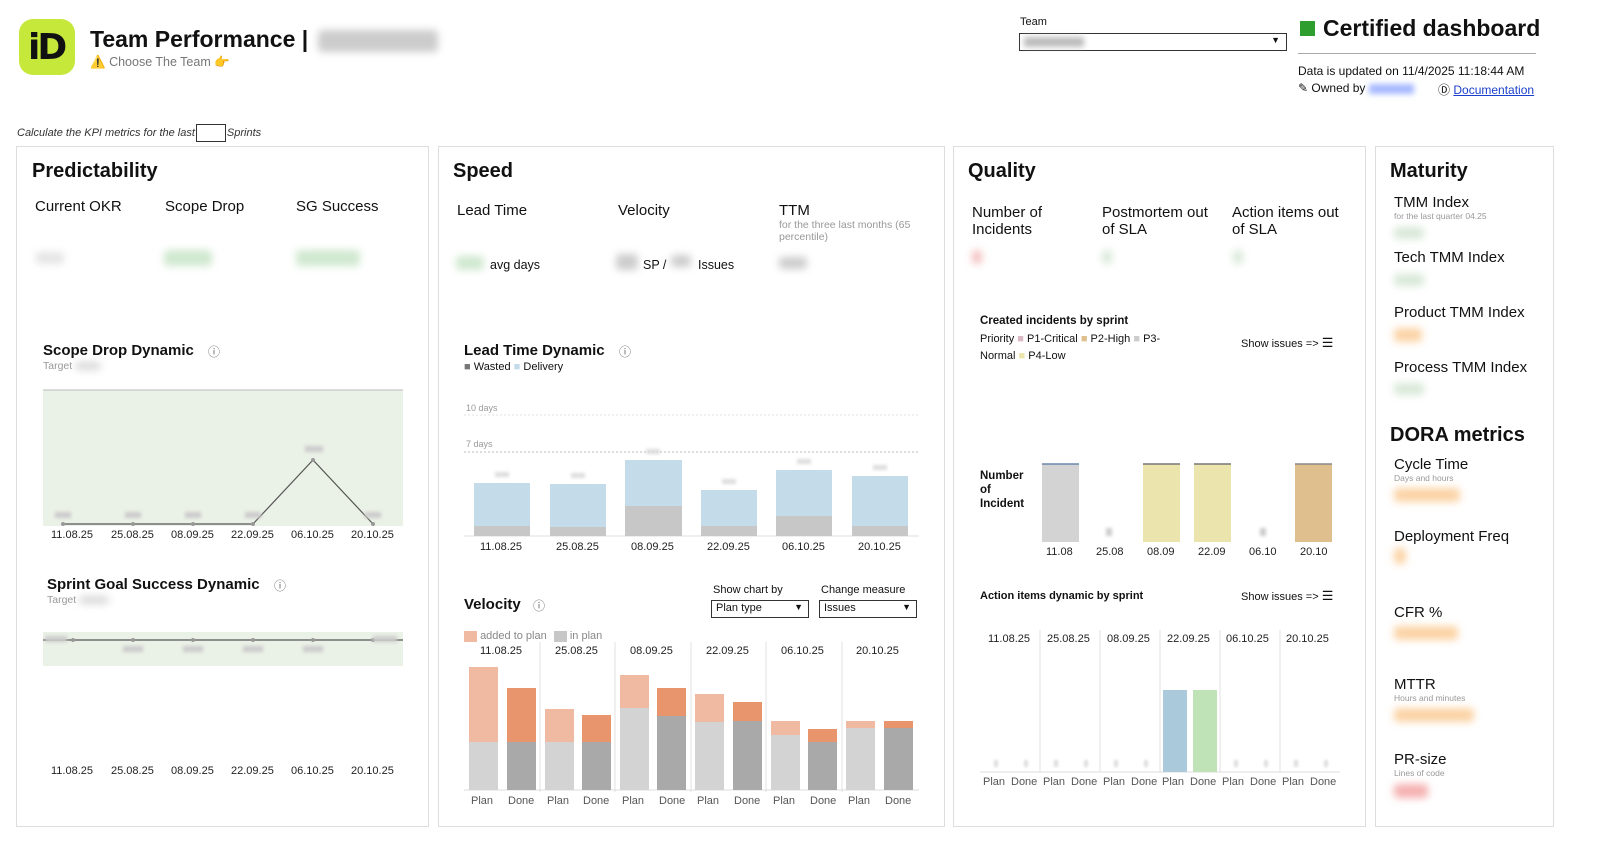 This screenshot has height=861, width=1600. What do you see at coordinates (1427, 495) in the screenshot?
I see `cycle-time-value` at bounding box center [1427, 495].